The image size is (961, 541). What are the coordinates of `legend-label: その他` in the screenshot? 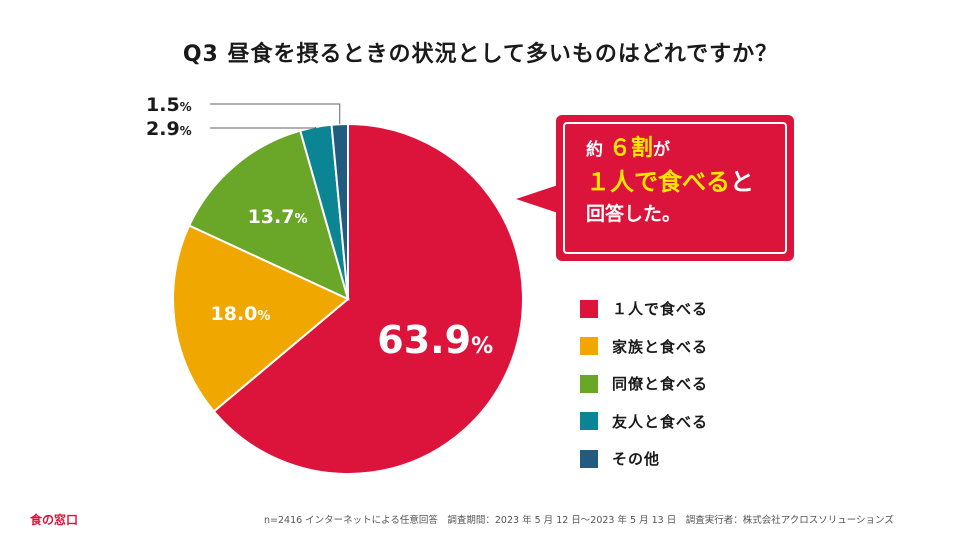 It's located at (636, 459).